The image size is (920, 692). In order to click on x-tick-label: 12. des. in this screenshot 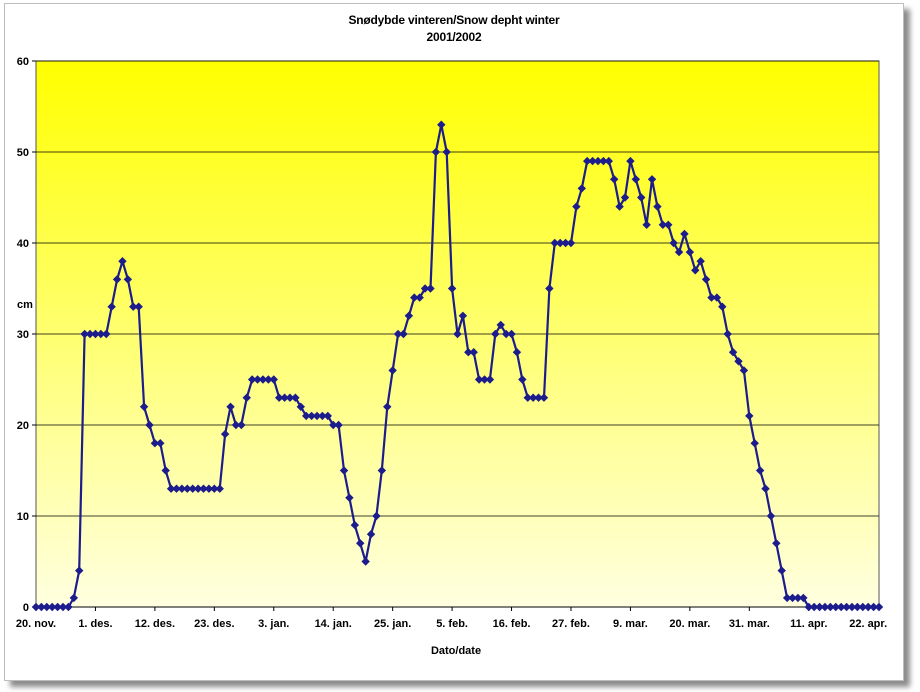, I will do `click(155, 624)`.